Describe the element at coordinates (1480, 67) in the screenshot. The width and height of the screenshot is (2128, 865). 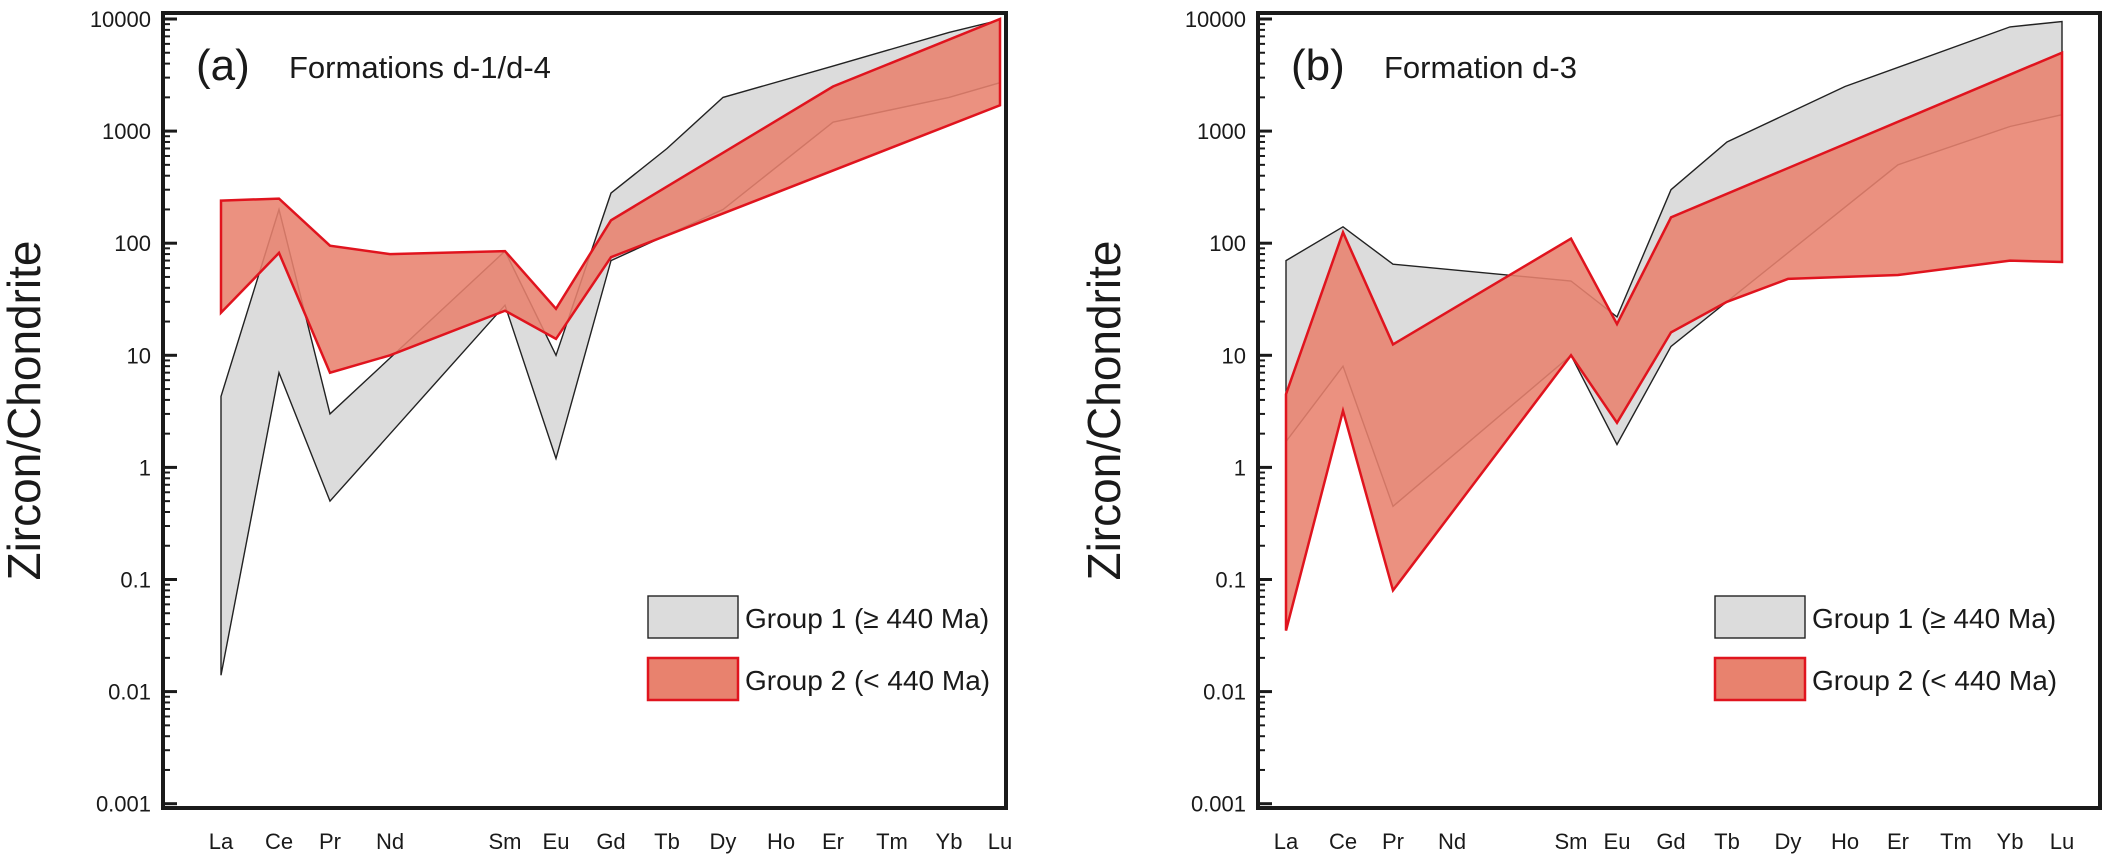
I see `panel-title: Formation d-3` at that location.